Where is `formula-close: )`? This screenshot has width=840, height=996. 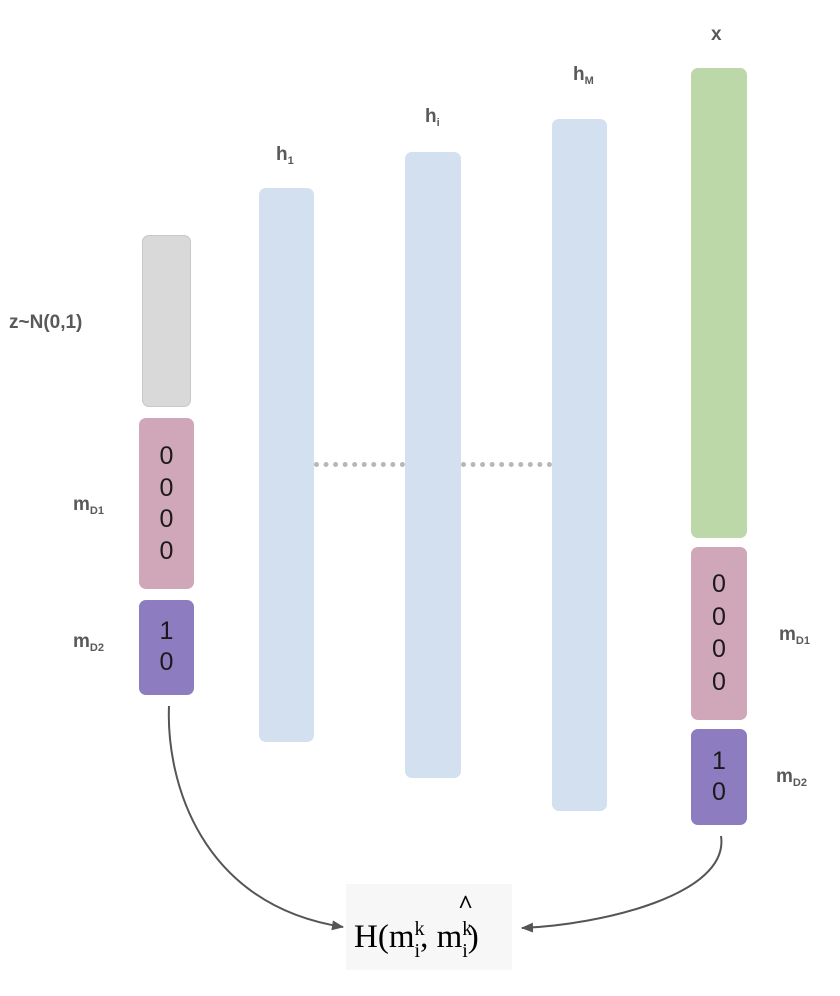 formula-close: ) is located at coordinates (473, 937).